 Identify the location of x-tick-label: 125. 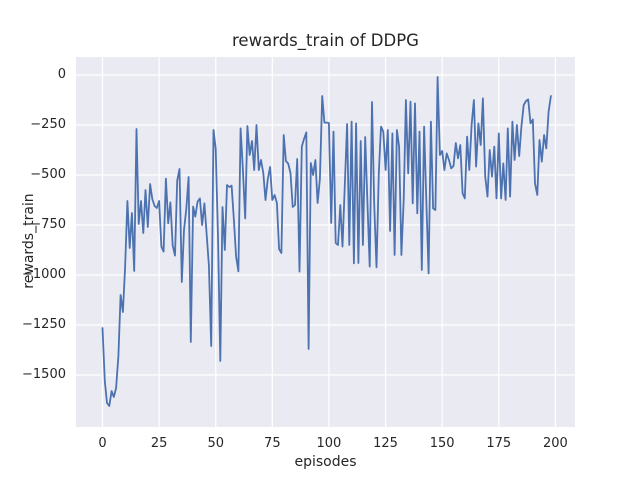
(385, 443).